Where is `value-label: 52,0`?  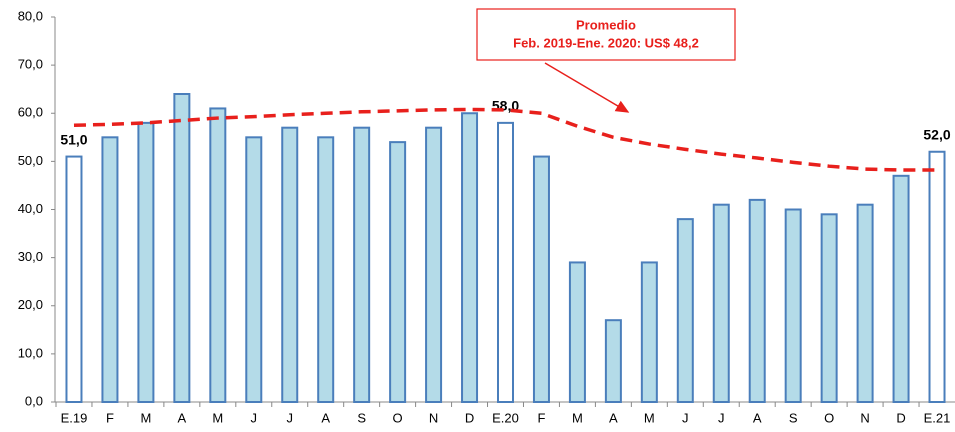
value-label: 52,0 is located at coordinates (936, 134).